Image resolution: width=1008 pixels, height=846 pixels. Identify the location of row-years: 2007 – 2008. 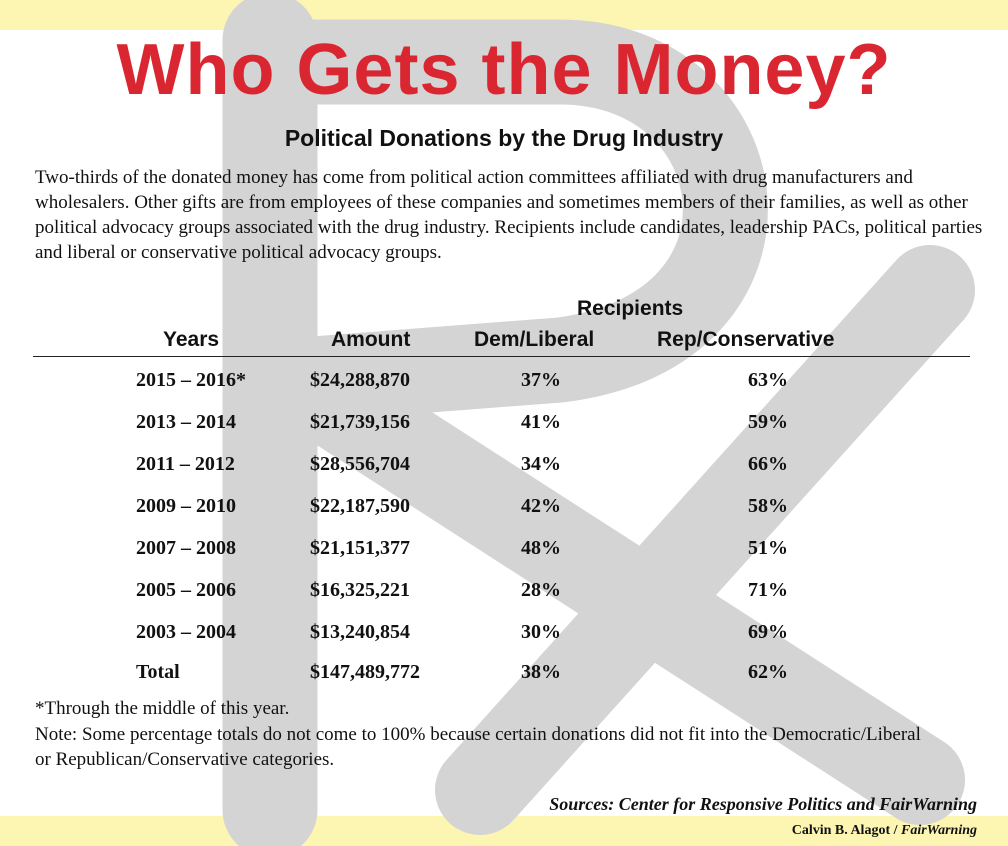
(186, 548).